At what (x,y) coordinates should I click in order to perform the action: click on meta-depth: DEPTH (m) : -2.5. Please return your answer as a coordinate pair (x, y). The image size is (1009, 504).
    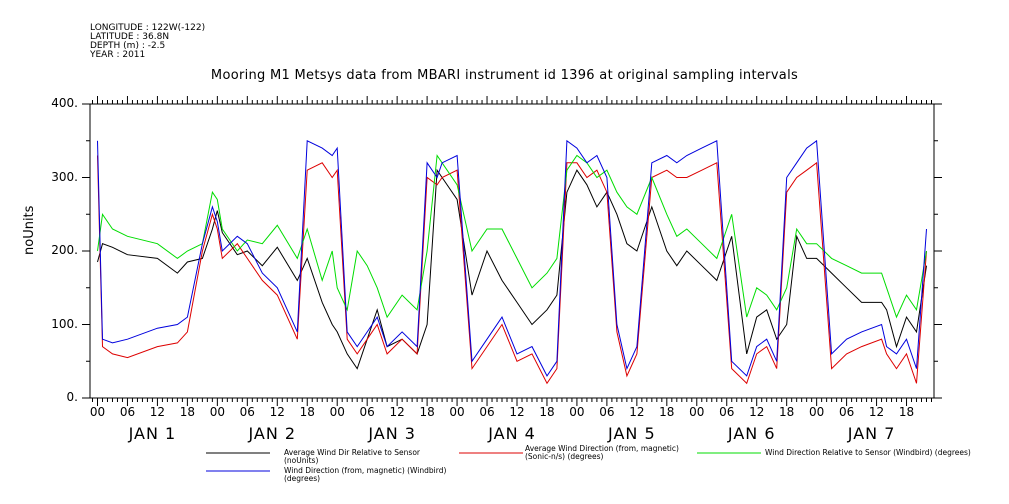
    Looking at the image, I should click on (128, 46).